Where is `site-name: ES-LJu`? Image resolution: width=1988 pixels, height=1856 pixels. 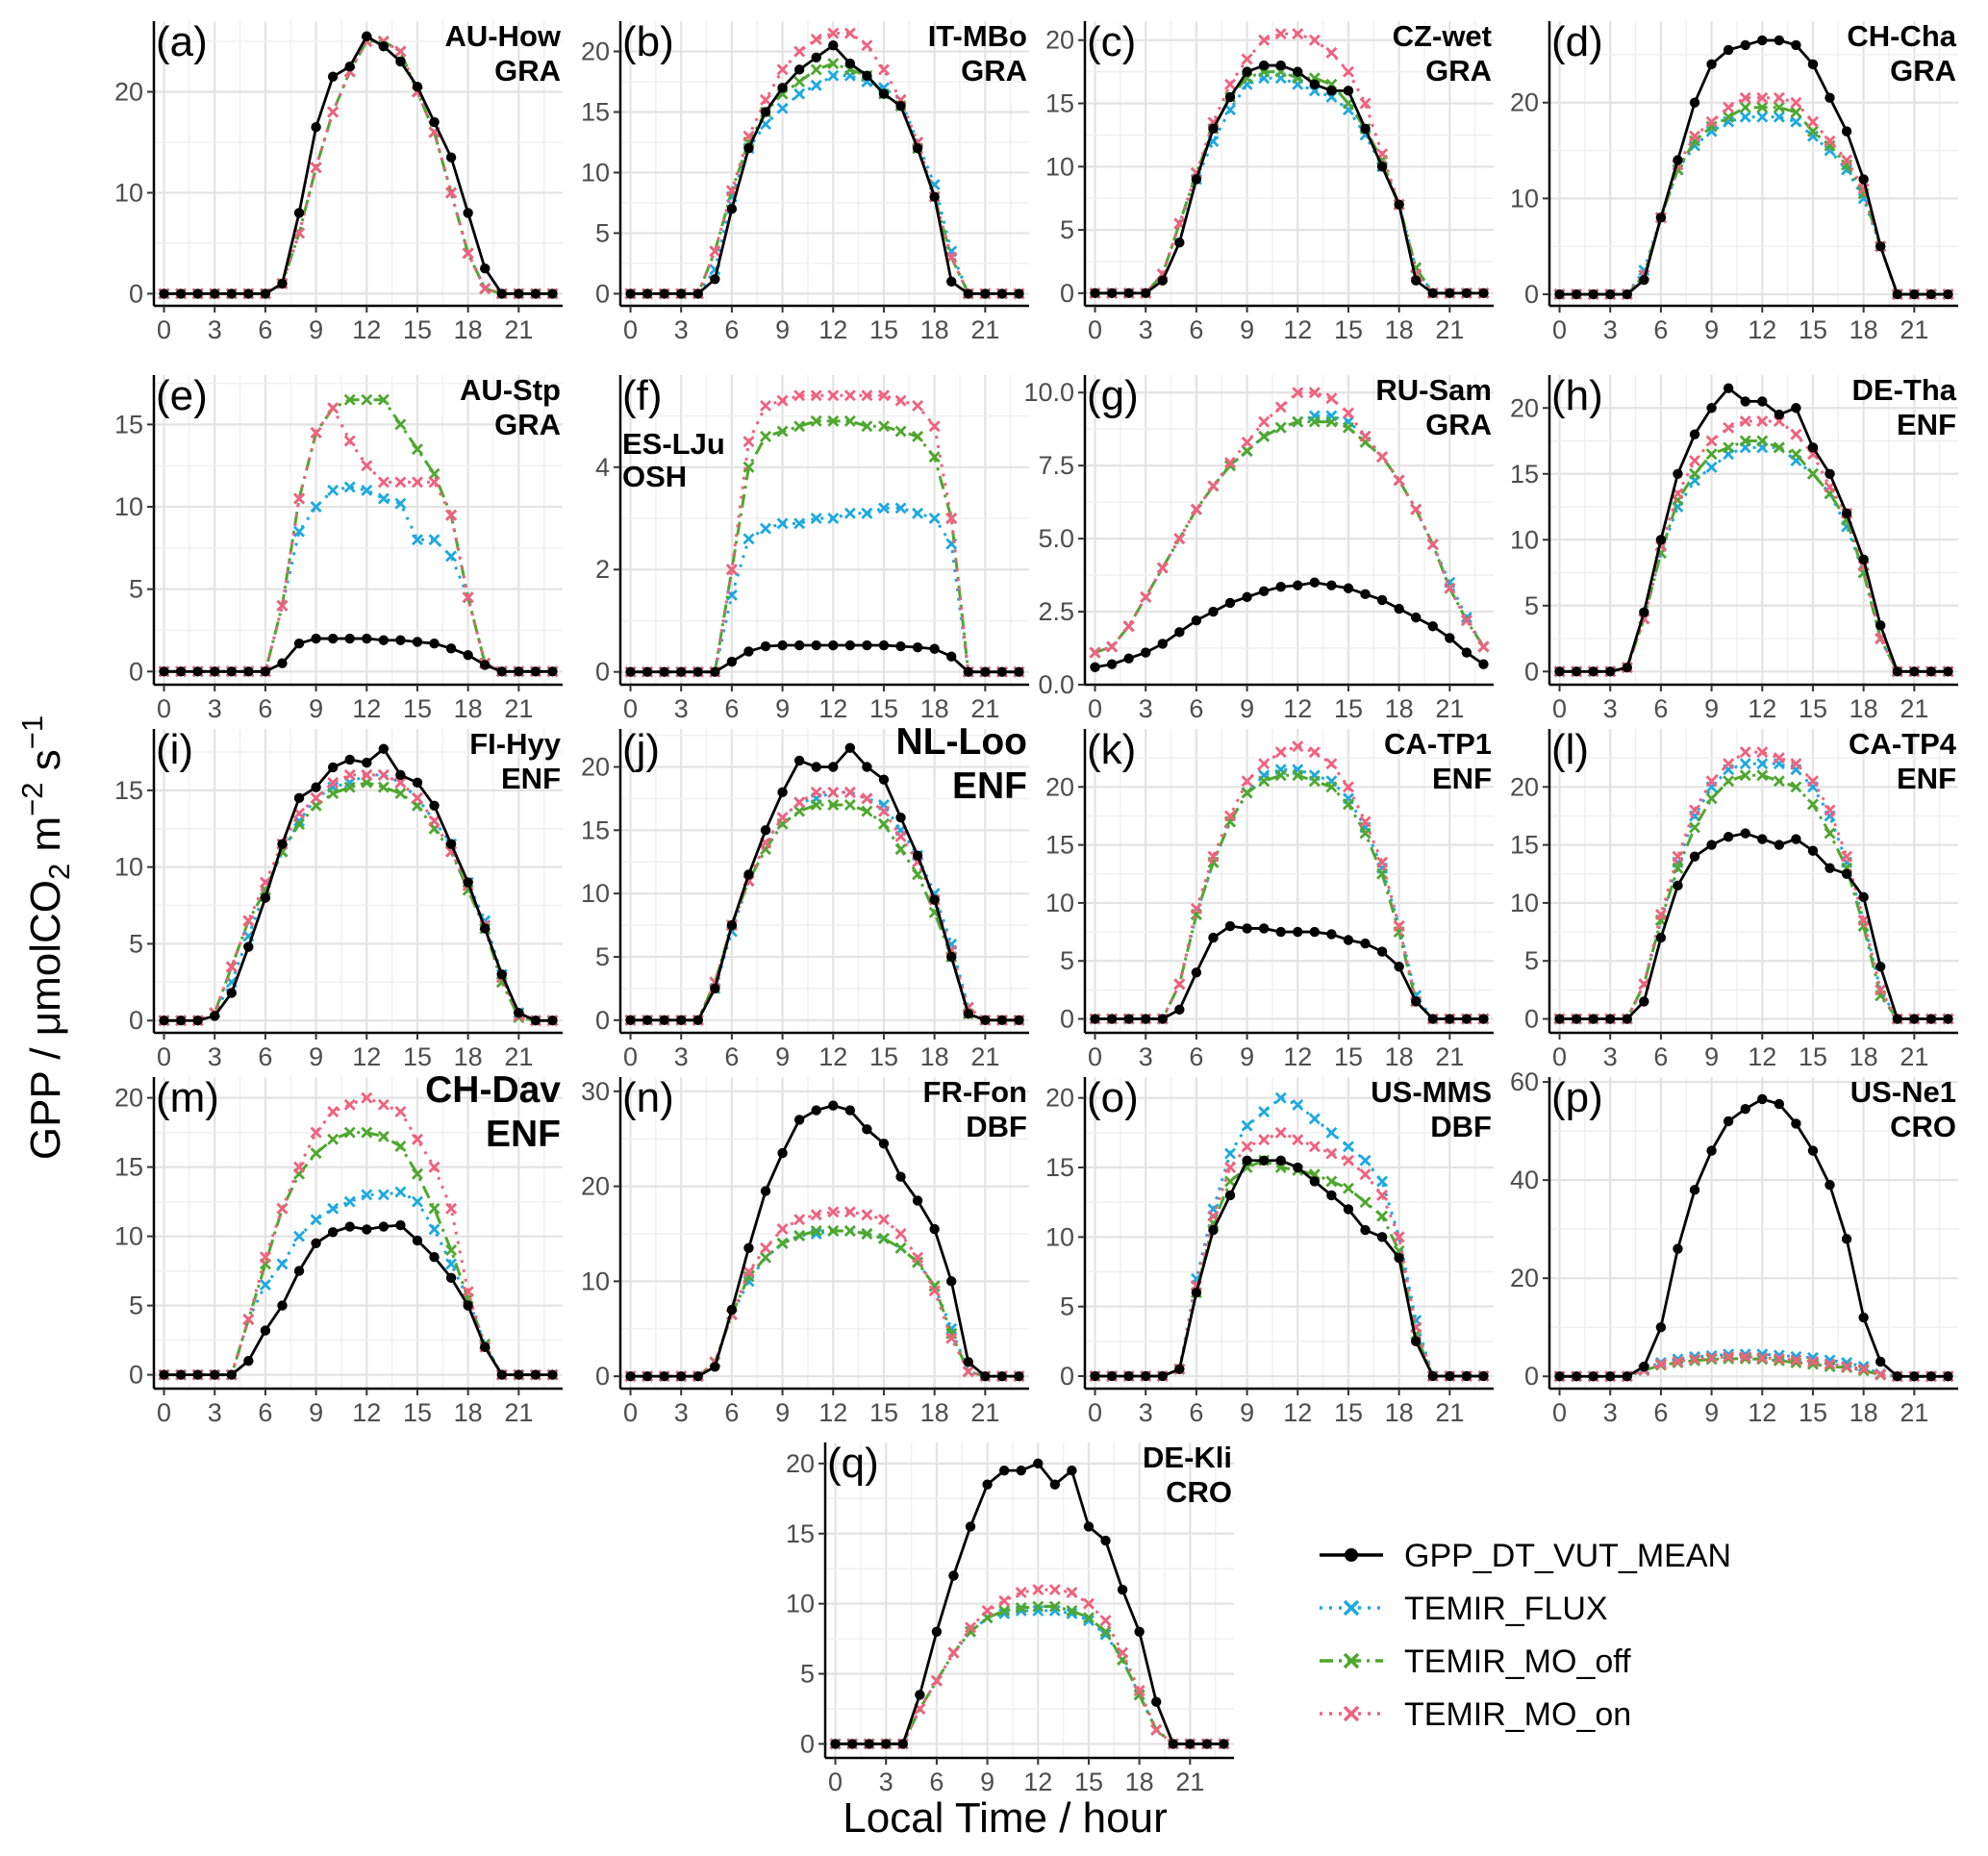
site-name: ES-LJu is located at coordinates (673, 444).